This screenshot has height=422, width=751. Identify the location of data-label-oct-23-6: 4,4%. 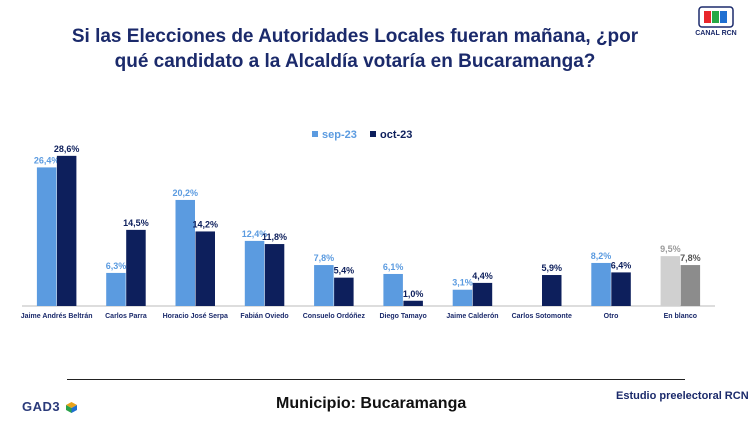
(482, 276).